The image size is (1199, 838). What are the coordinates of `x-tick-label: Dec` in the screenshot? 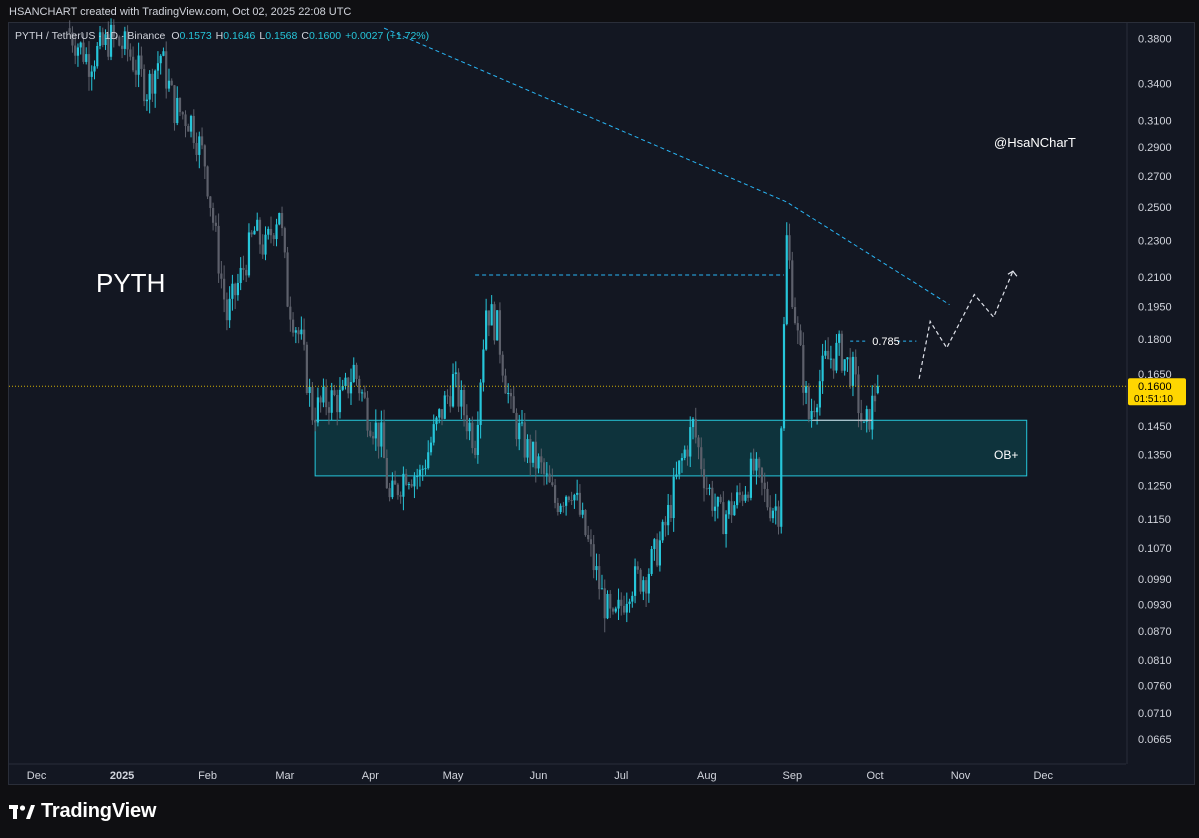 It's located at (37, 776).